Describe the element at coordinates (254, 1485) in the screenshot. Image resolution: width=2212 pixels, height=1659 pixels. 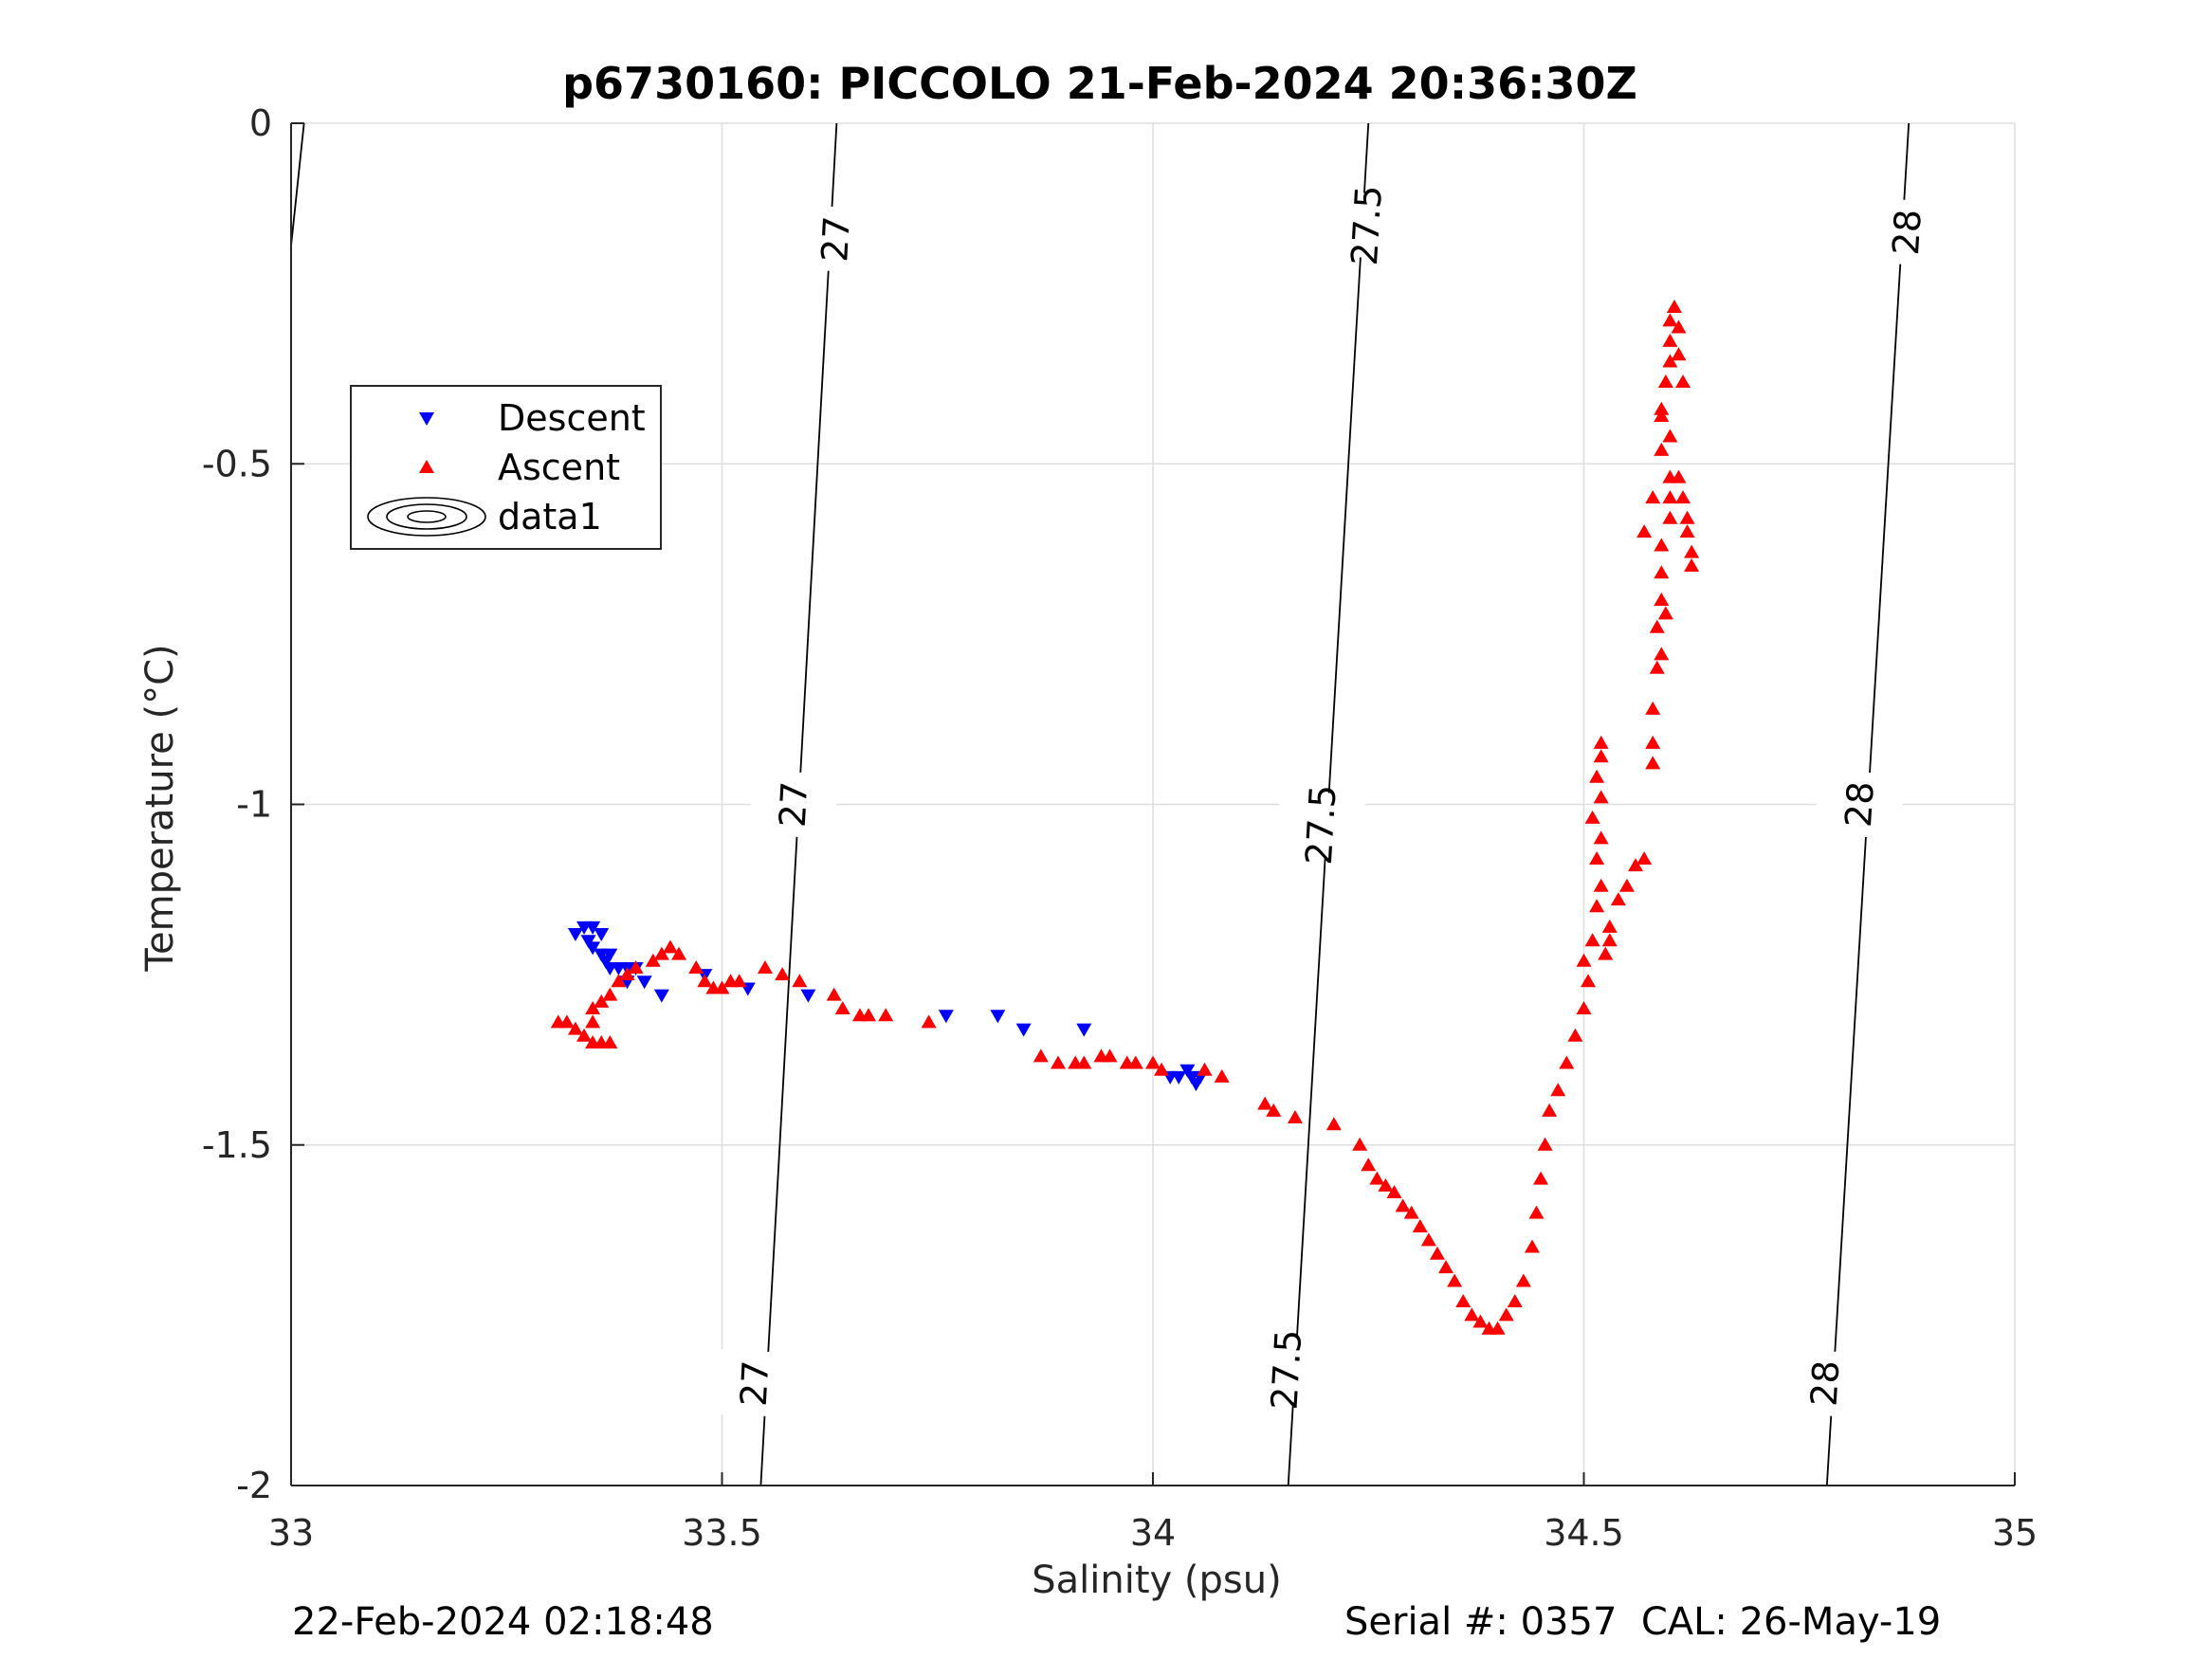
I see `y-tick-label: -2` at that location.